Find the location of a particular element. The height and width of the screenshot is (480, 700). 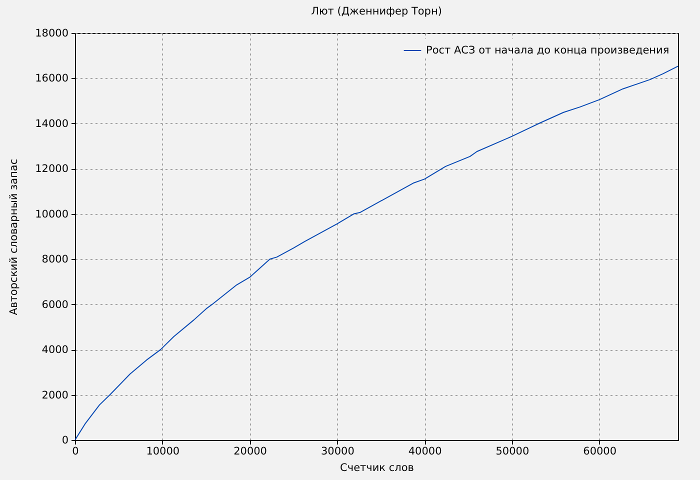

y-tick-label: 2000 is located at coordinates (55, 395).